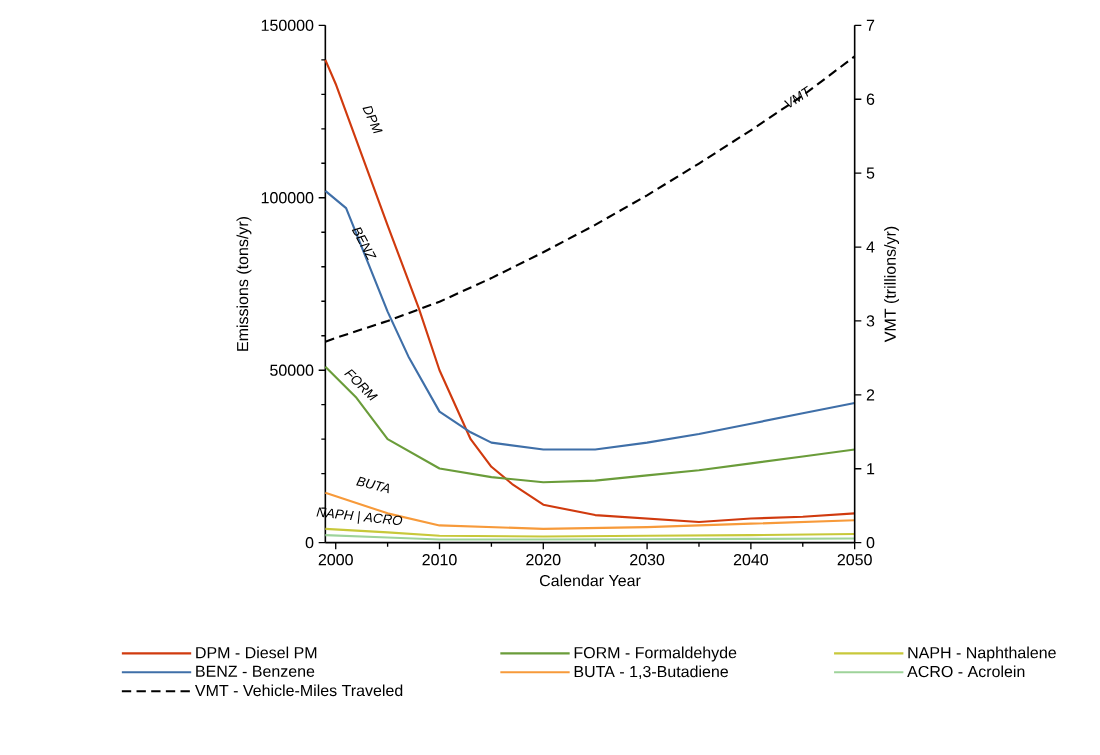 The image size is (1100, 755). Describe the element at coordinates (751, 560) in the screenshot. I see `x-tick-label: 2040` at that location.